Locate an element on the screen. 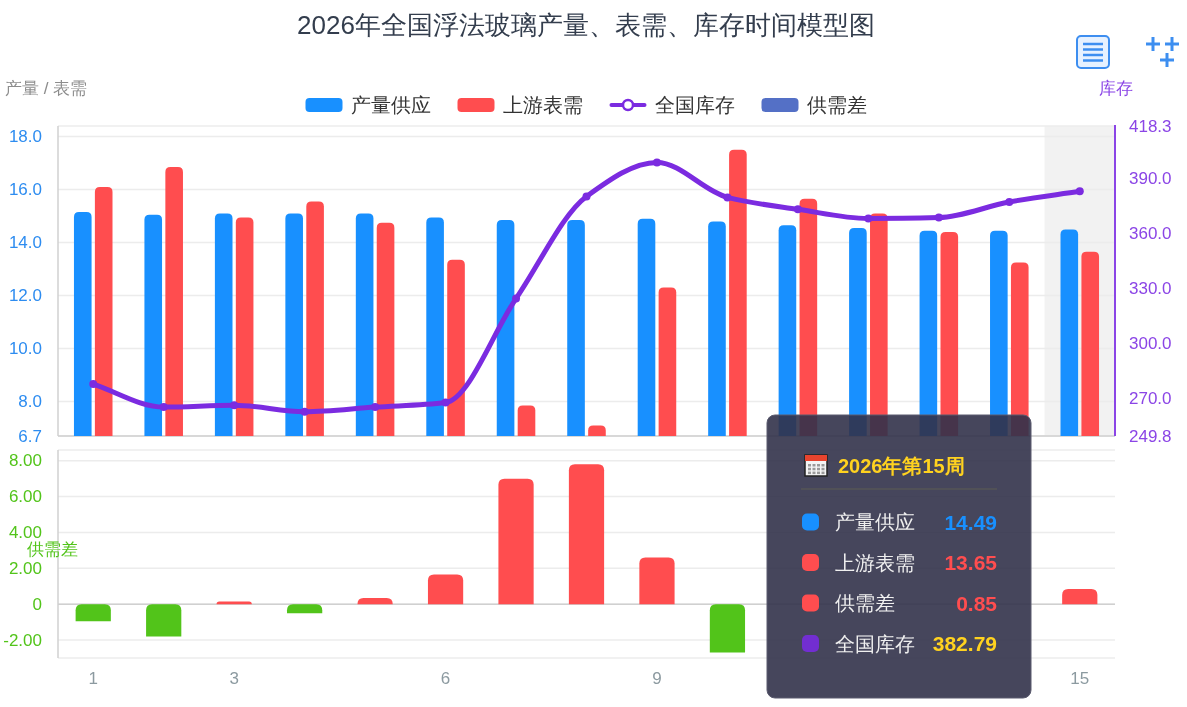 Image resolution: width=1187 pixels, height=707 pixels. annotation: 13.65 is located at coordinates (971, 562).